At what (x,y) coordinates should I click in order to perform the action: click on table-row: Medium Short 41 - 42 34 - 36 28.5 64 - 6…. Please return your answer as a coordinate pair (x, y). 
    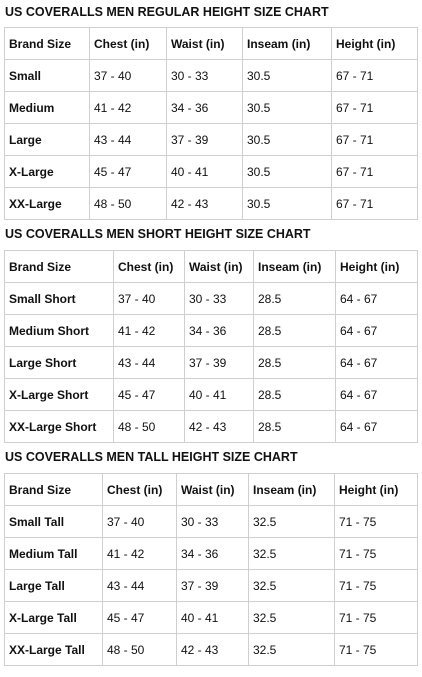
    Looking at the image, I should click on (211, 330).